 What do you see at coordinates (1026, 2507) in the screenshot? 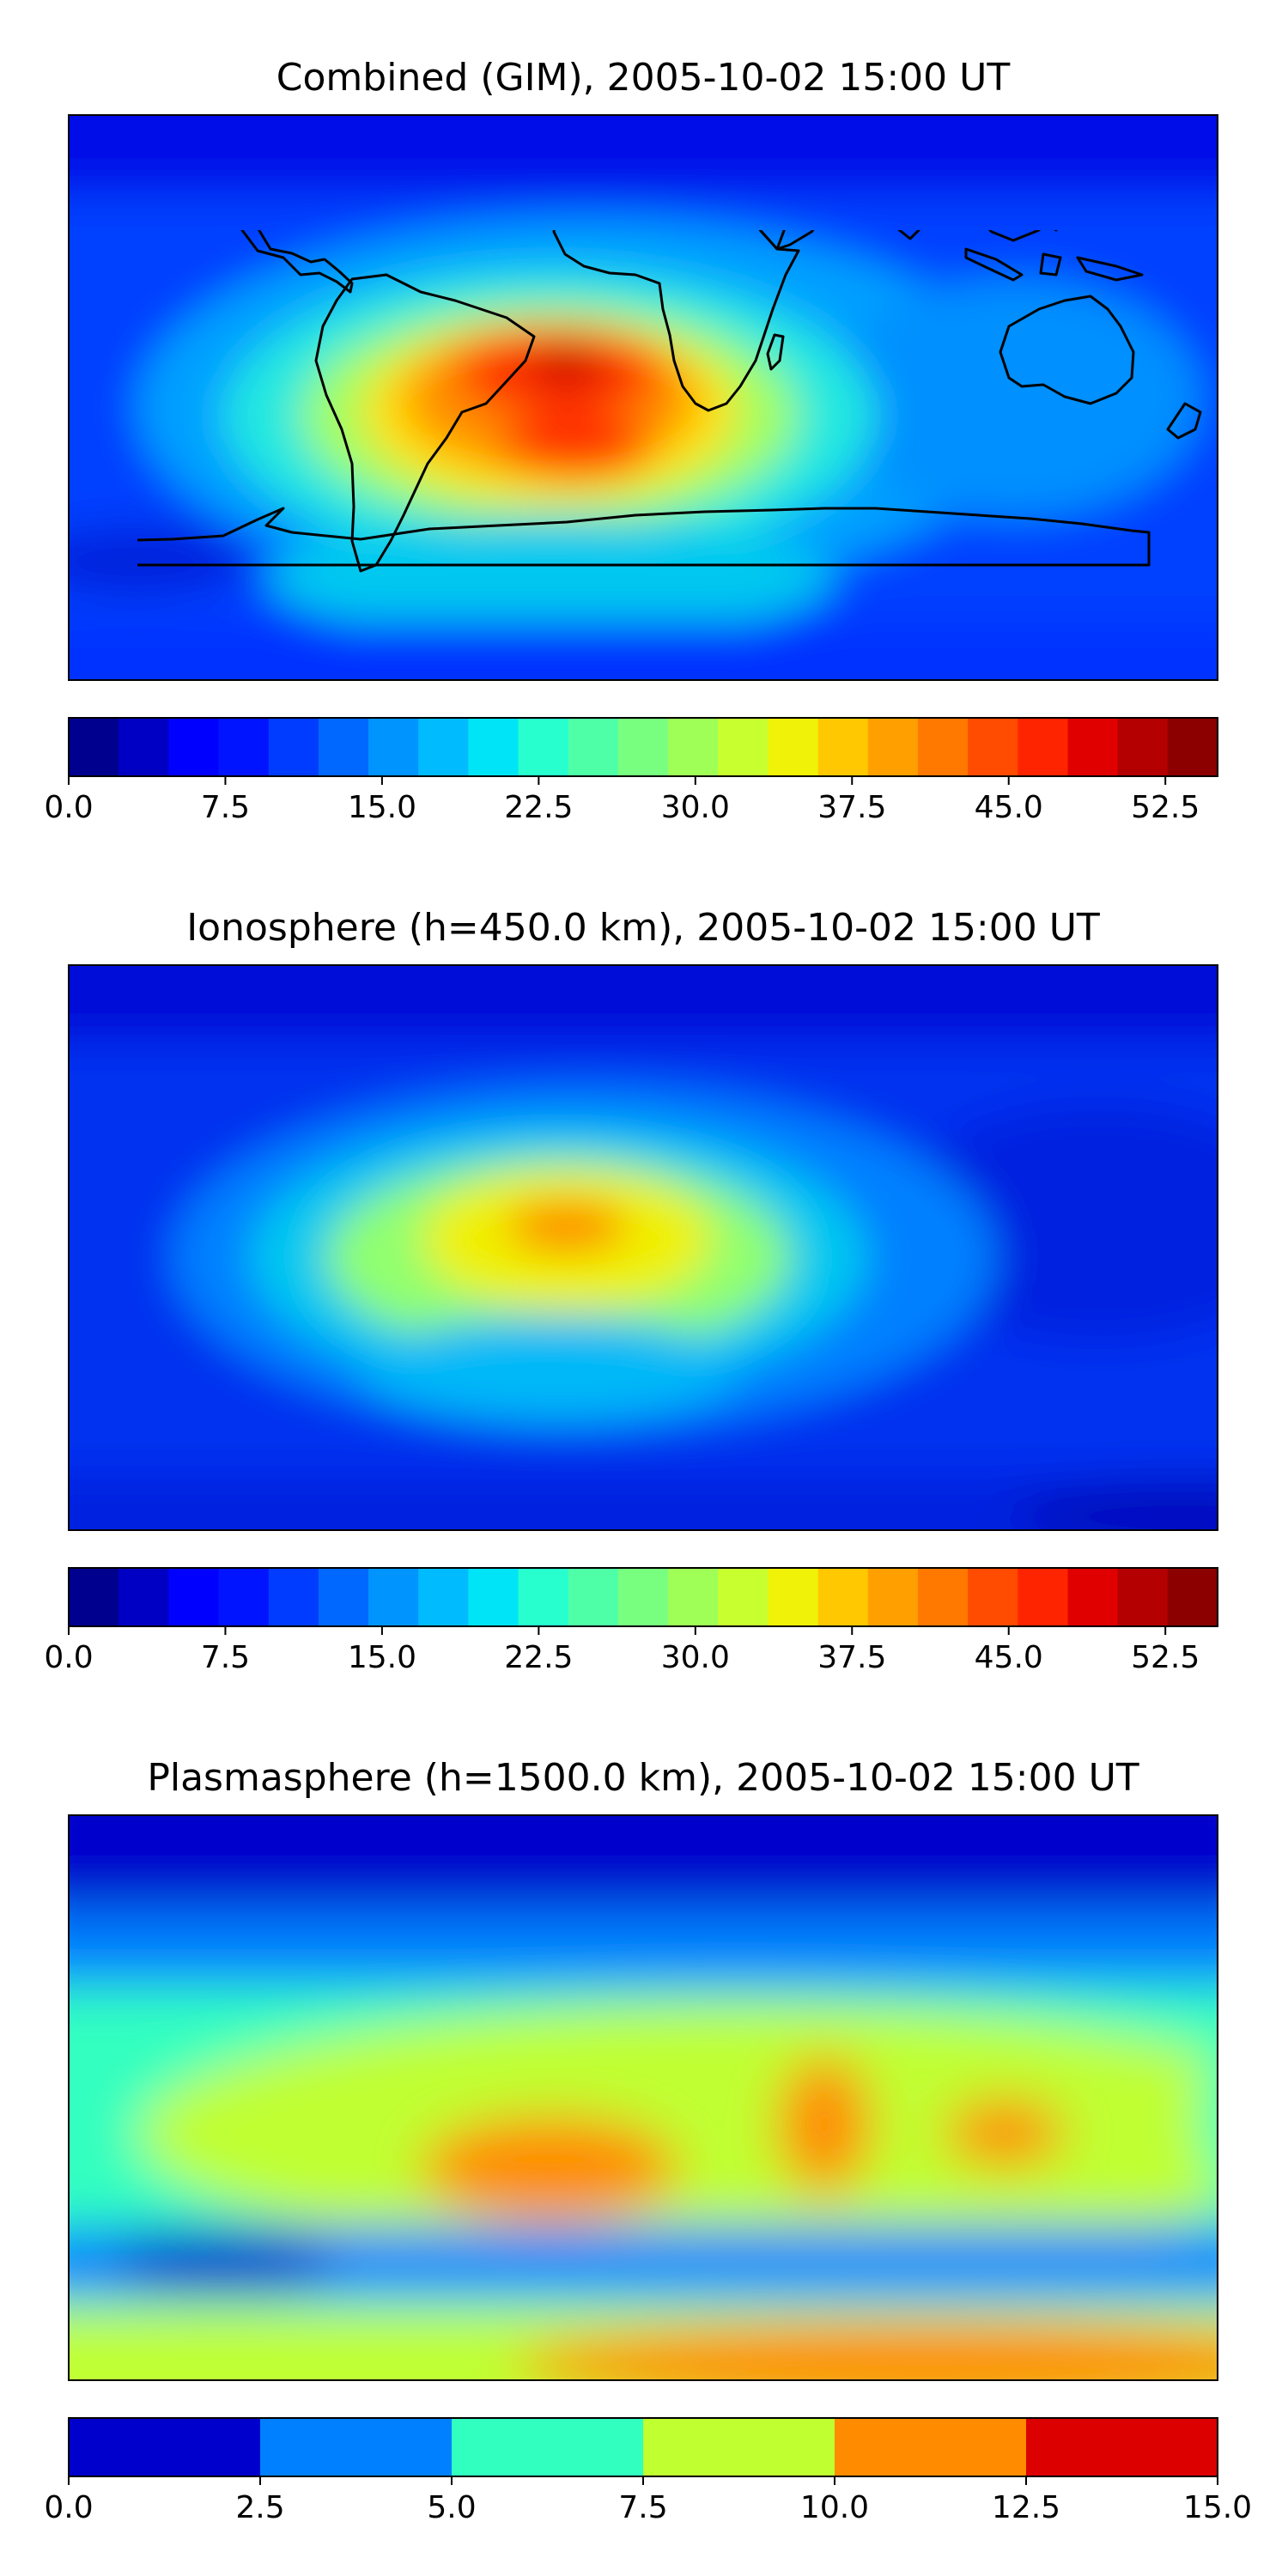
I see `colorbar-tick-label: 12.5` at bounding box center [1026, 2507].